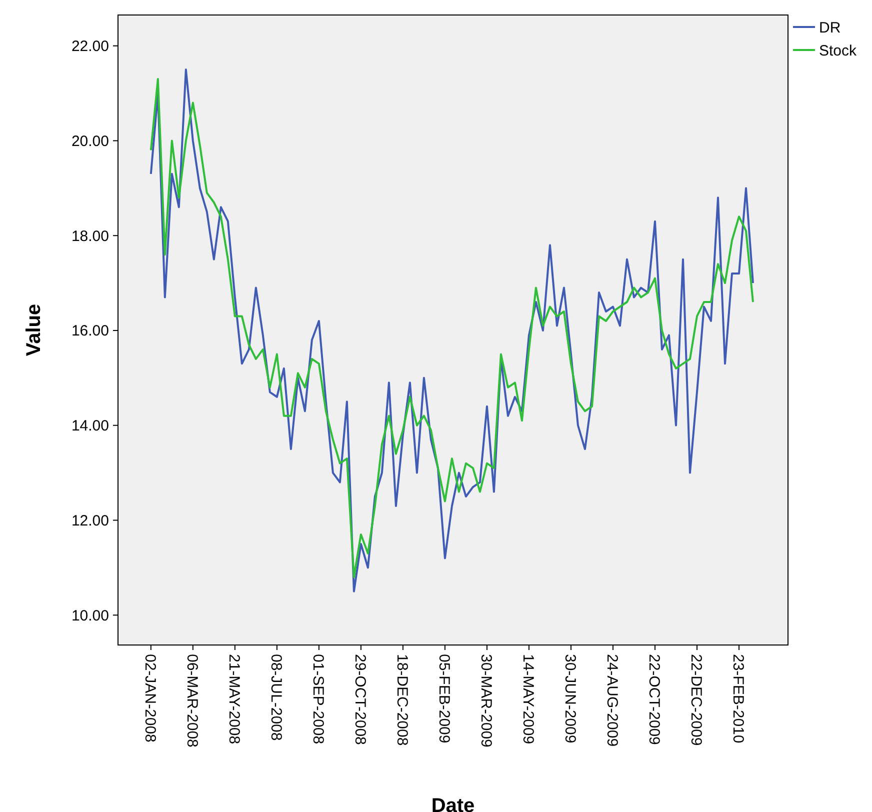 The height and width of the screenshot is (812, 872). I want to click on x-tick-label: 29-OCT-2008, so click(360, 699).